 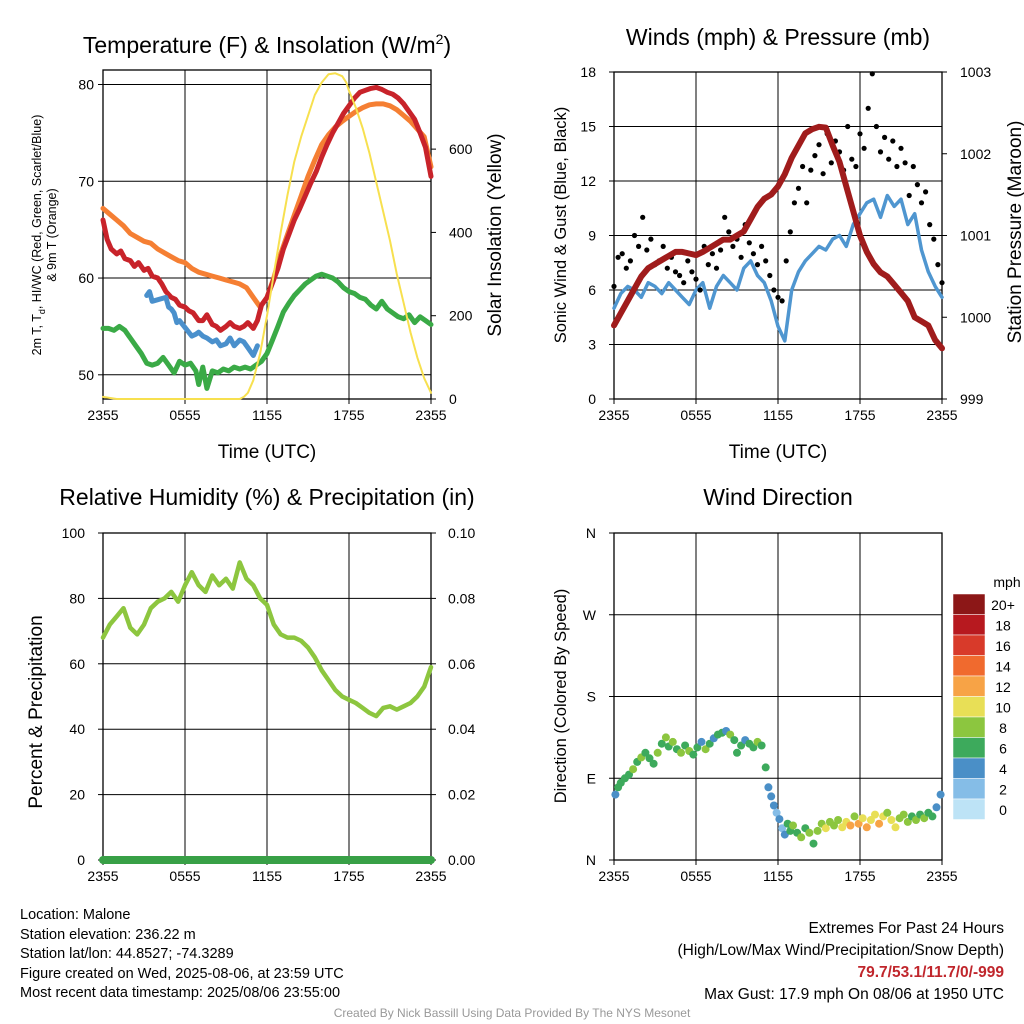 I want to click on y-axis-label: Percent & Precipitation, so click(x=36, y=711).